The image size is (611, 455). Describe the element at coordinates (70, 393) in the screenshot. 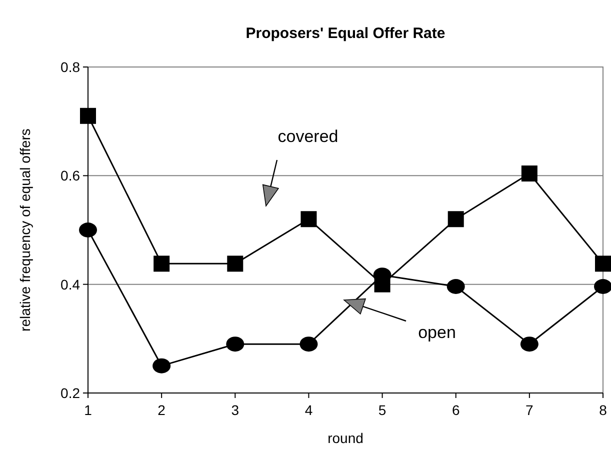

I see `y-tick-label: 0.2` at that location.